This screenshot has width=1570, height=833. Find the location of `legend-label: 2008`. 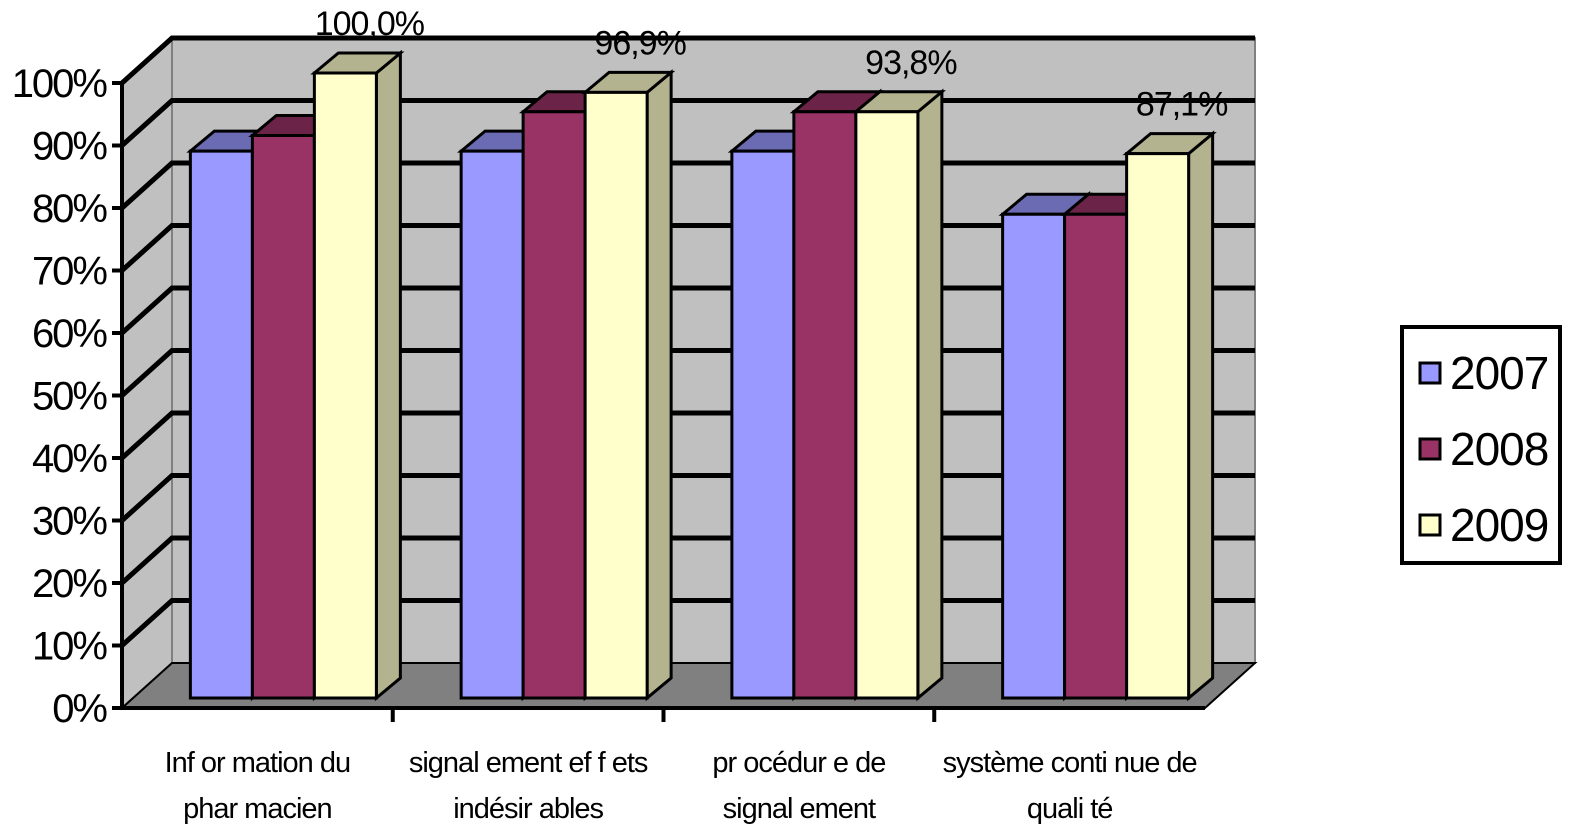

legend-label: 2008 is located at coordinates (1499, 449).